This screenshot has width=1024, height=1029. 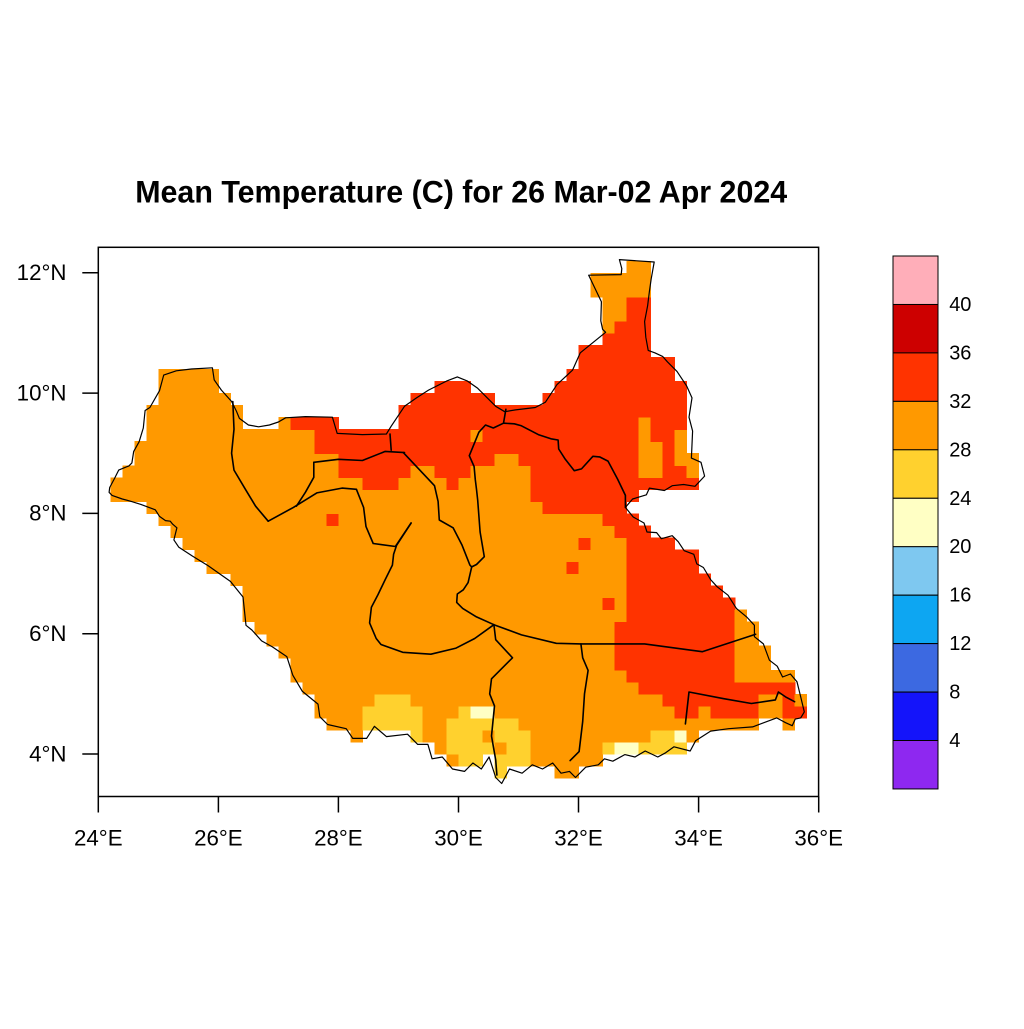 I want to click on svg-text: 12°N, so click(x=42, y=272).